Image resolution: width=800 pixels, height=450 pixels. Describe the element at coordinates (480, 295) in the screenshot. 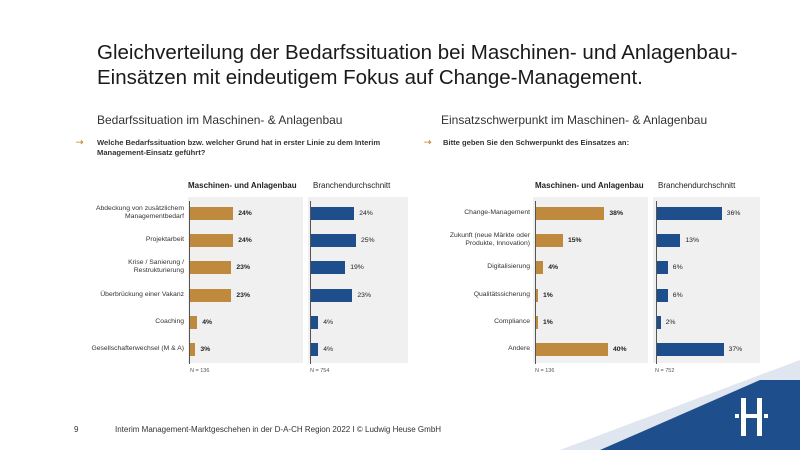

I see `right-category-label: Qualitätssicherung` at that location.